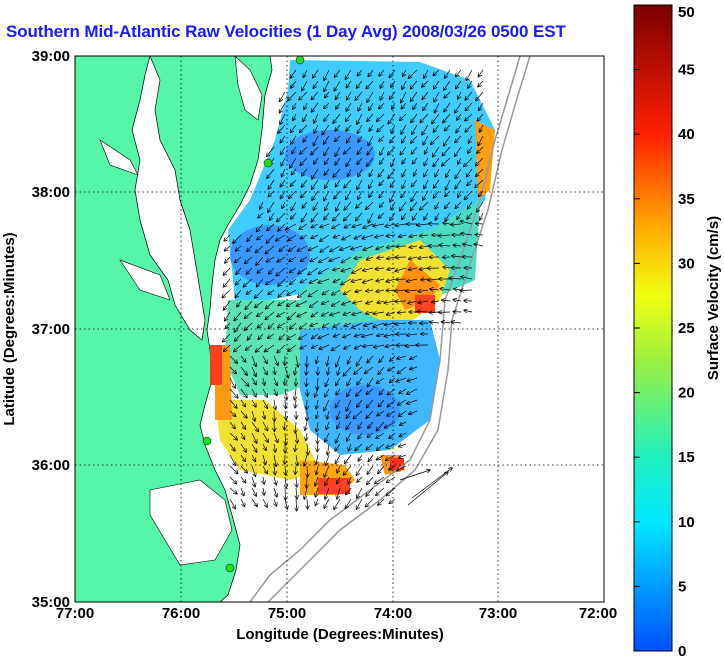 Image resolution: width=724 pixels, height=659 pixels. I want to click on x-tick-label: 72:00, so click(598, 613).